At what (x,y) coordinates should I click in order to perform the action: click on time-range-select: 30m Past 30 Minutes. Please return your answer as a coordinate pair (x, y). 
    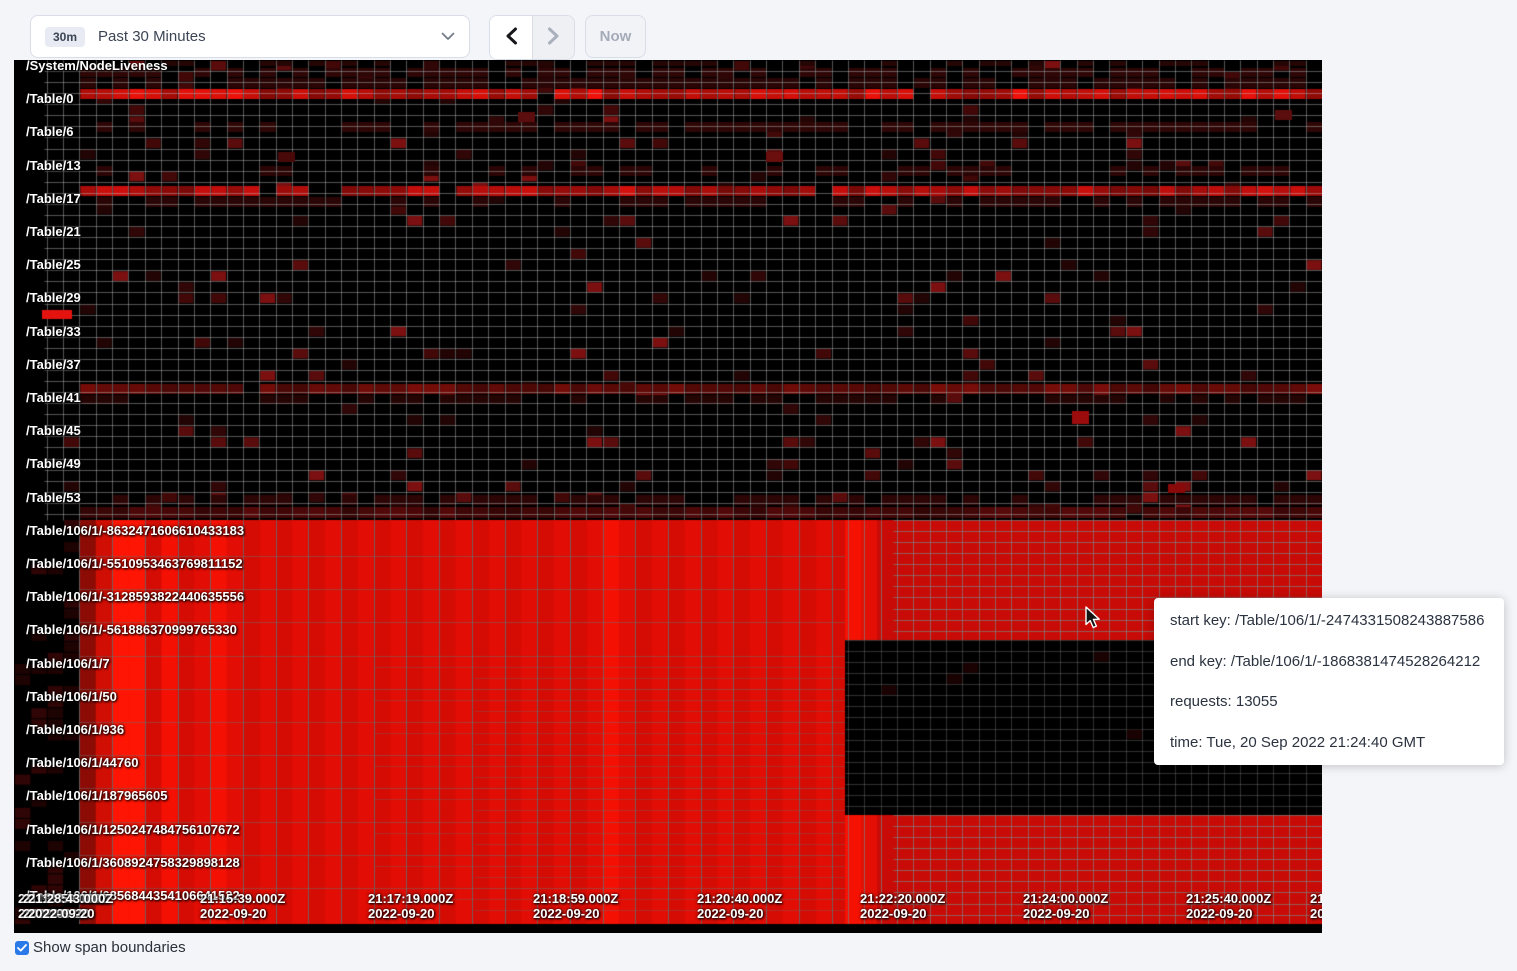
    Looking at the image, I should click on (250, 36).